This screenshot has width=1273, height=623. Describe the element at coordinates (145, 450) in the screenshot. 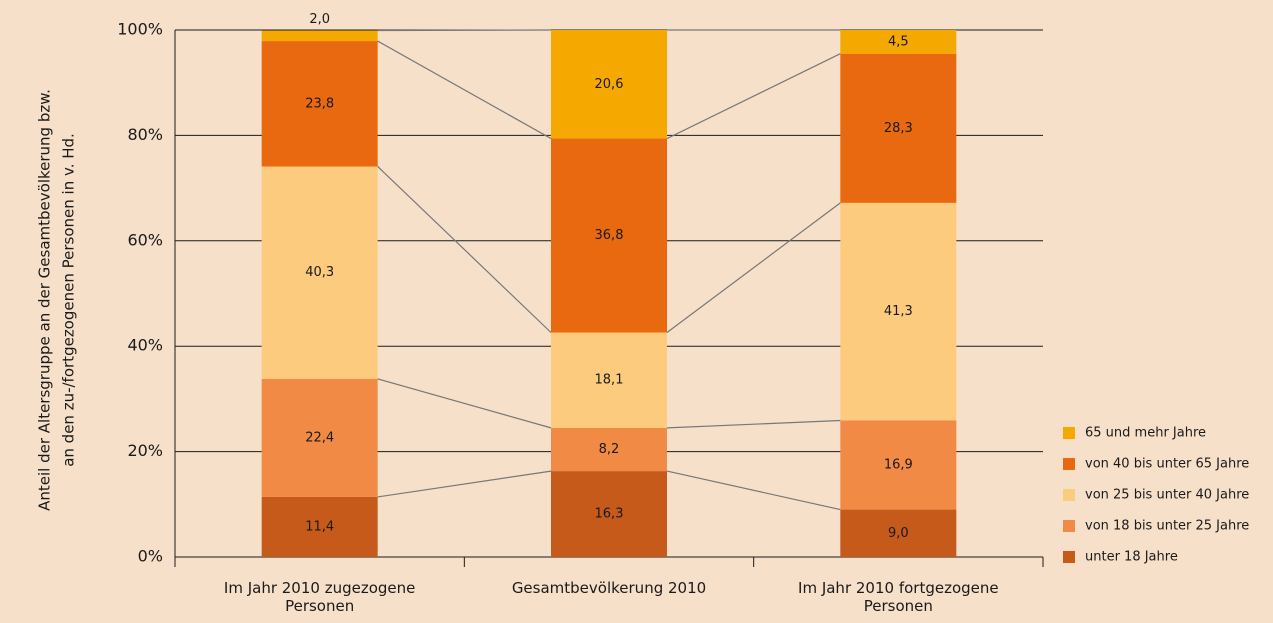

I see `y-tick-label: 20%` at that location.